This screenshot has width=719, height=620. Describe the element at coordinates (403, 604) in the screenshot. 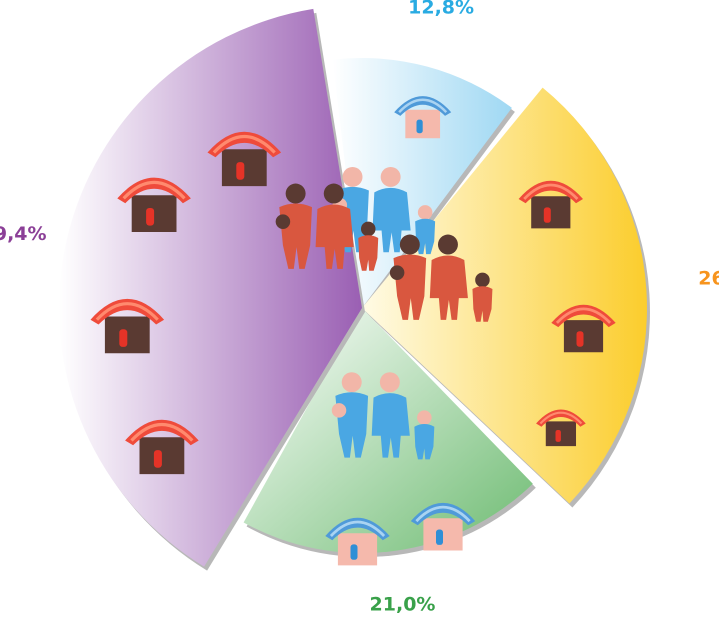

I see `slice-label-3: 21,0%` at that location.